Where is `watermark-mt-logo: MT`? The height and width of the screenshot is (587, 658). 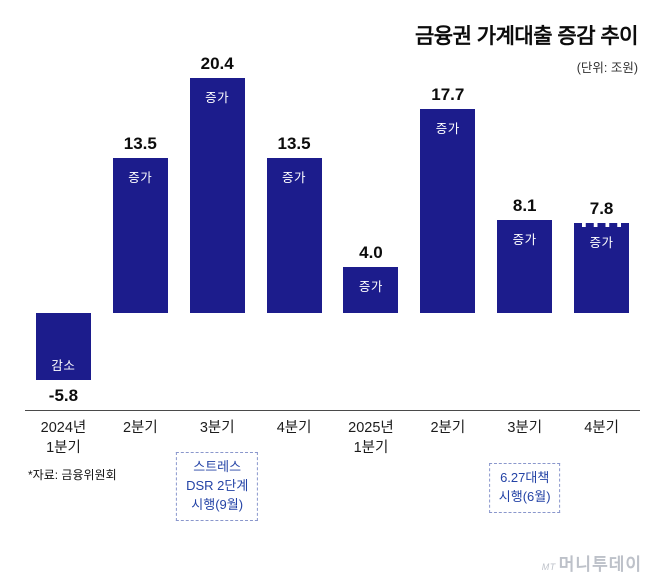 watermark-mt-logo: MT is located at coordinates (548, 567).